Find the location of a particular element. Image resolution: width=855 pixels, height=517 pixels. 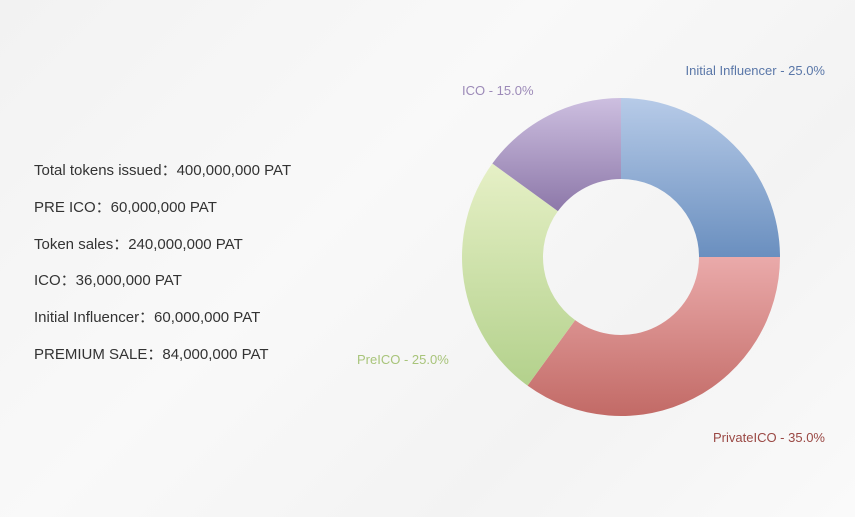

info-ico: ICO：36,000,000 PAT is located at coordinates (108, 281).